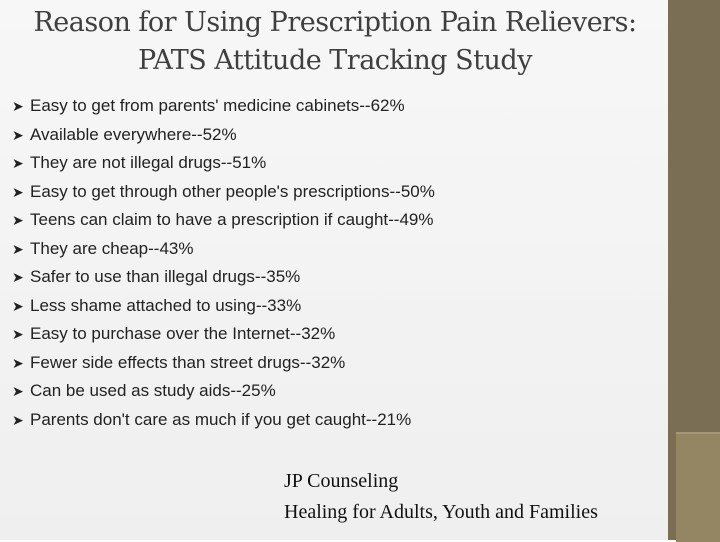 The height and width of the screenshot is (542, 720). I want to click on list-item: ➤ Easy to purchase over the Internet--32%, so click(332, 338).